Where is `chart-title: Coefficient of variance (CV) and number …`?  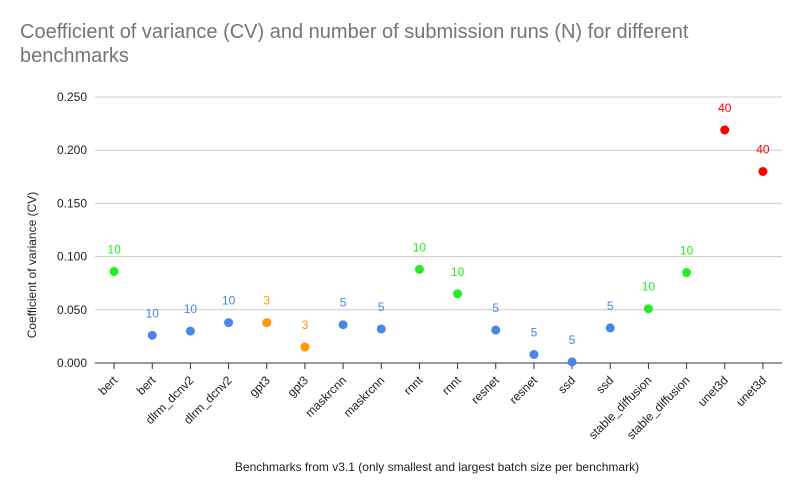
chart-title: Coefficient of variance (CV) and number … is located at coordinates (354, 44).